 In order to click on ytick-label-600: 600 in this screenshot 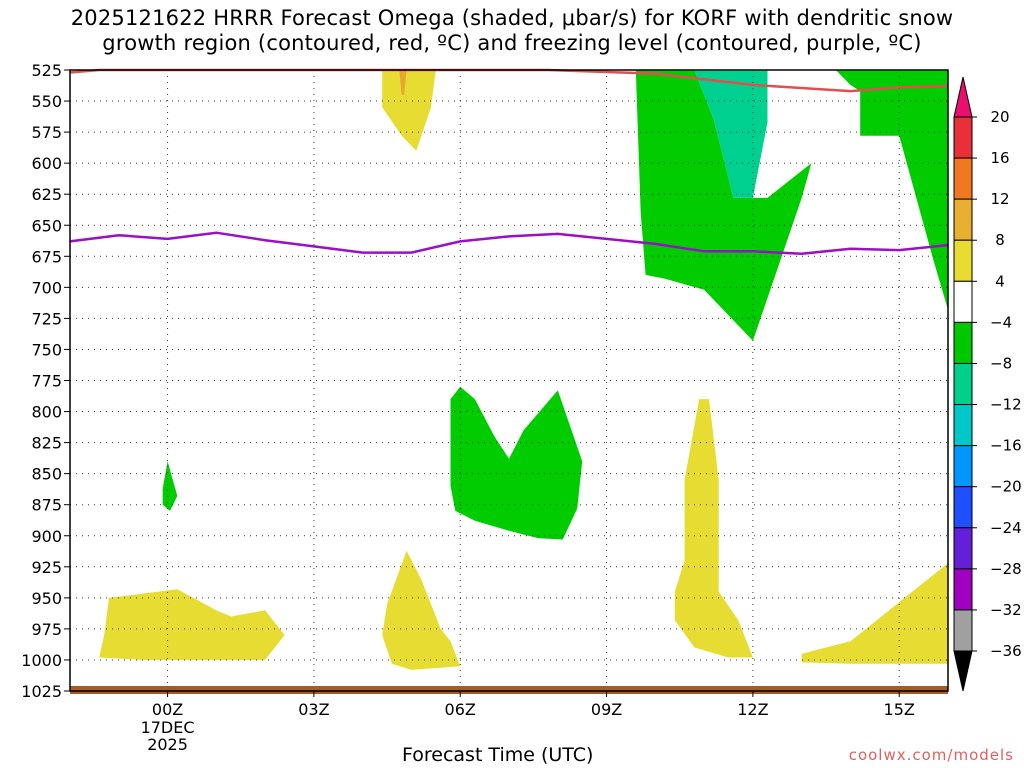, I will do `click(46, 163)`.